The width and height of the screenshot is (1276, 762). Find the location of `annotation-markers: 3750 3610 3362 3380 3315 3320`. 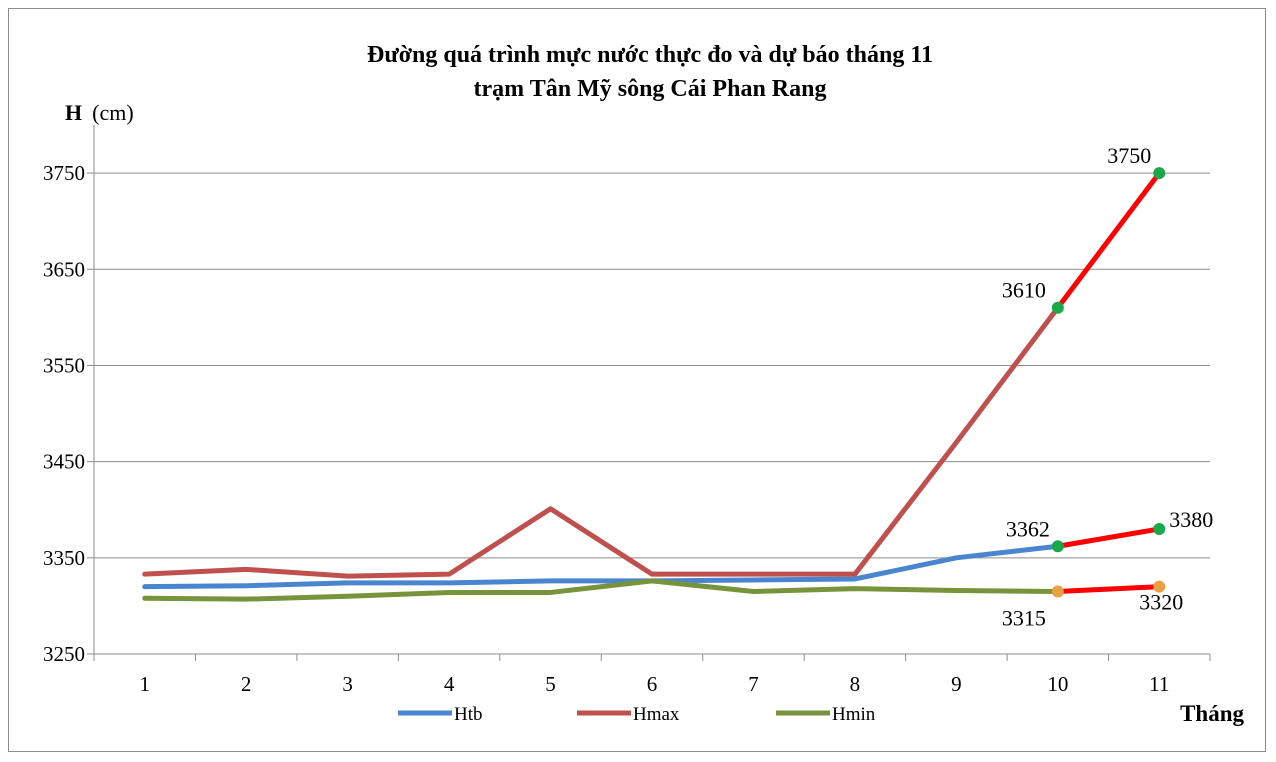

annotation-markers: 3750 3610 3362 3380 3315 3320 is located at coordinates (1107, 386).